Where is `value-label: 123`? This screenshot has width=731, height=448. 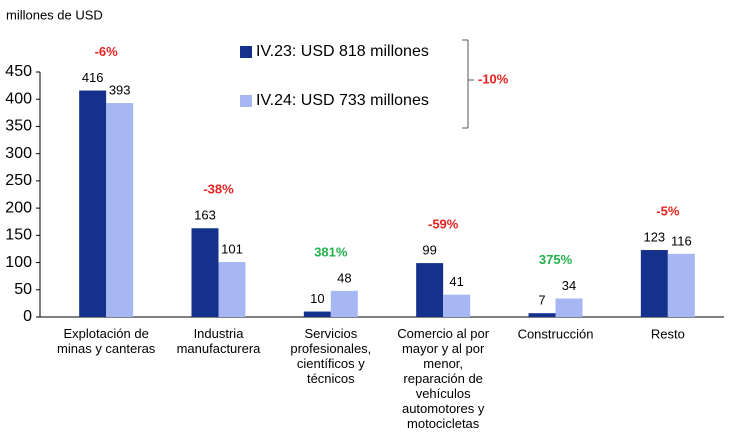
value-label: 123 is located at coordinates (654, 236).